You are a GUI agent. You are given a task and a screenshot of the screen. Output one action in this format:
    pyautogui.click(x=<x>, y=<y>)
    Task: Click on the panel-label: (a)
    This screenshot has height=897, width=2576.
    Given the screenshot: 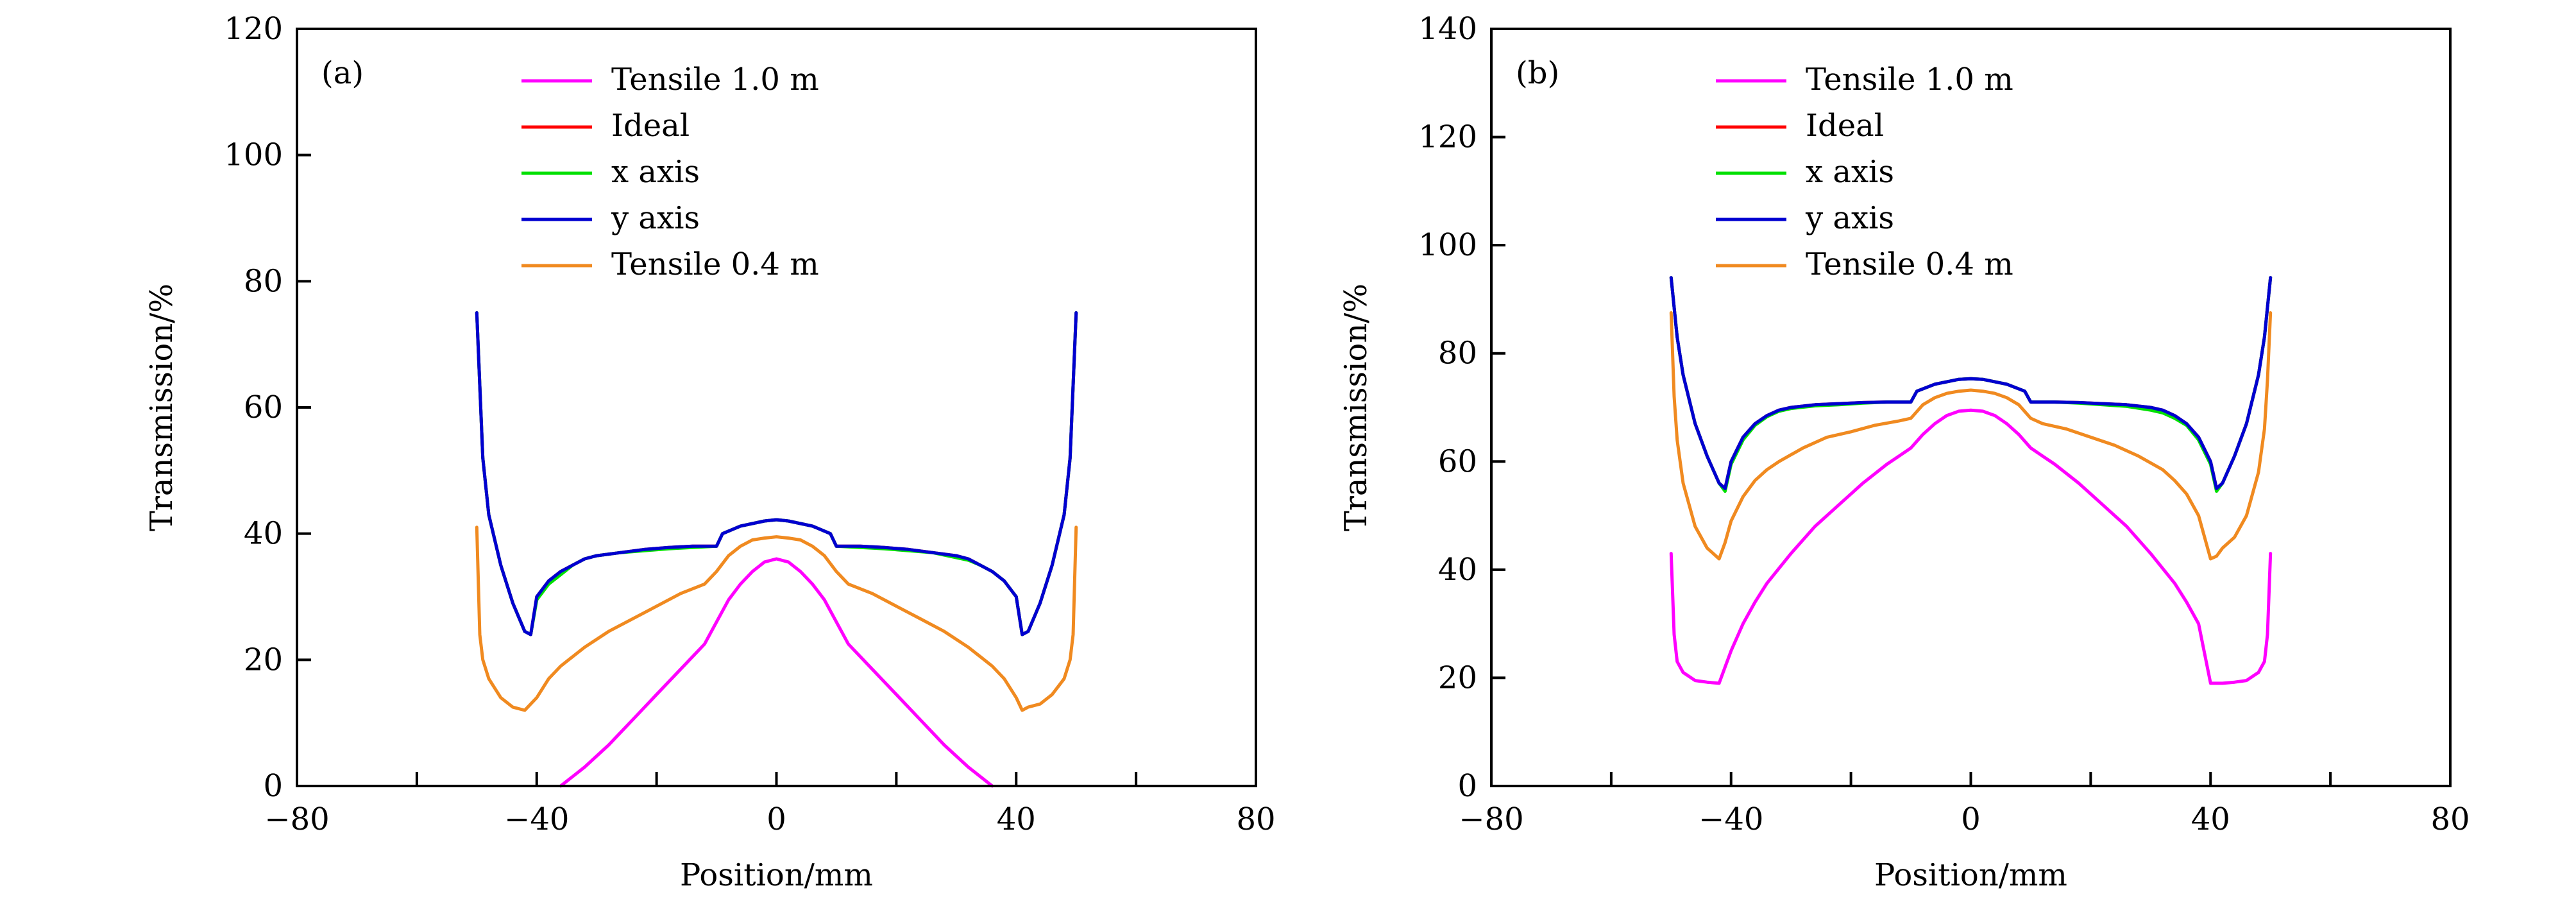 What is the action you would take?
    pyautogui.click(x=342, y=73)
    